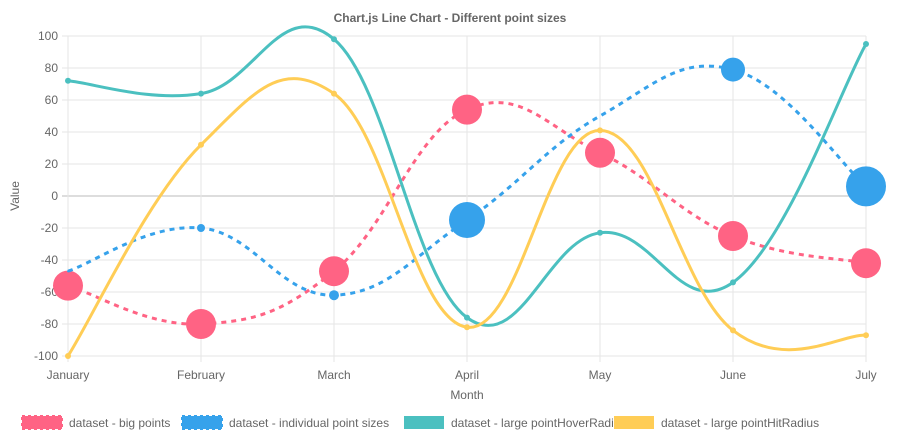 This screenshot has width=900, height=443. I want to click on y-tick-label: 80, so click(52, 68).